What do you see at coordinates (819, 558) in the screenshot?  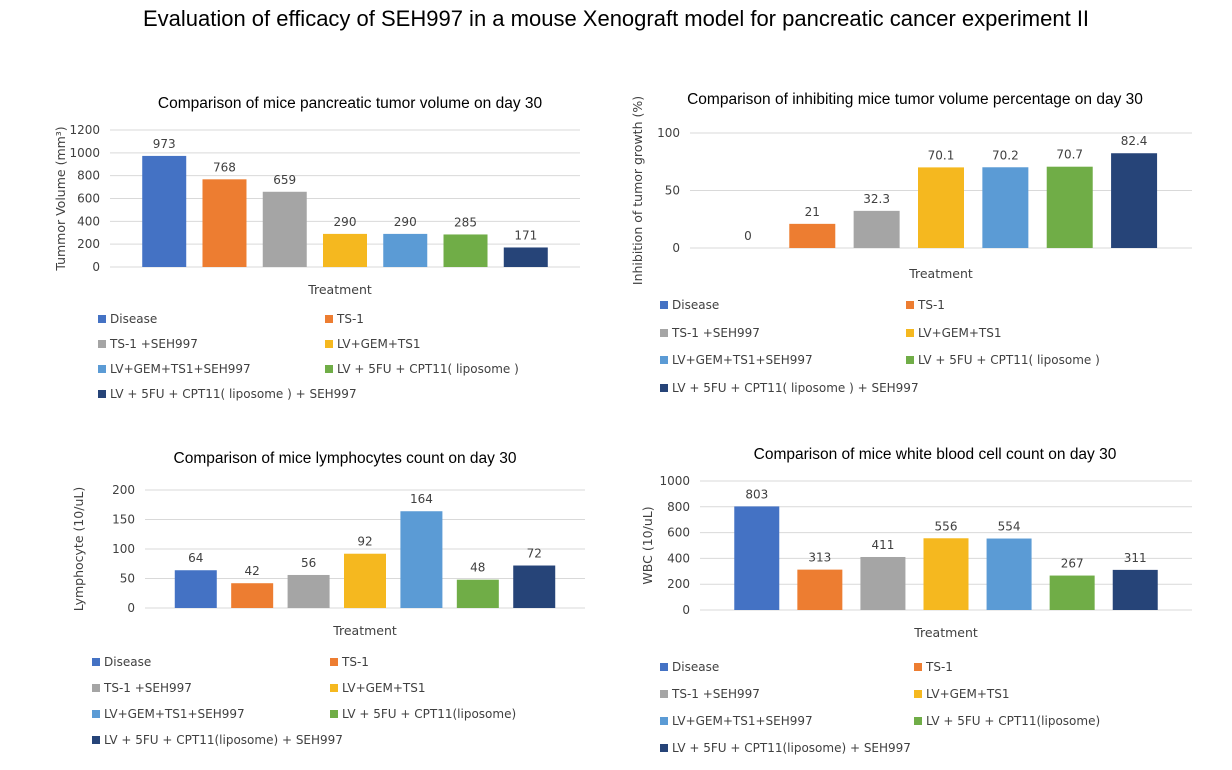 I see `data-label: 313` at bounding box center [819, 558].